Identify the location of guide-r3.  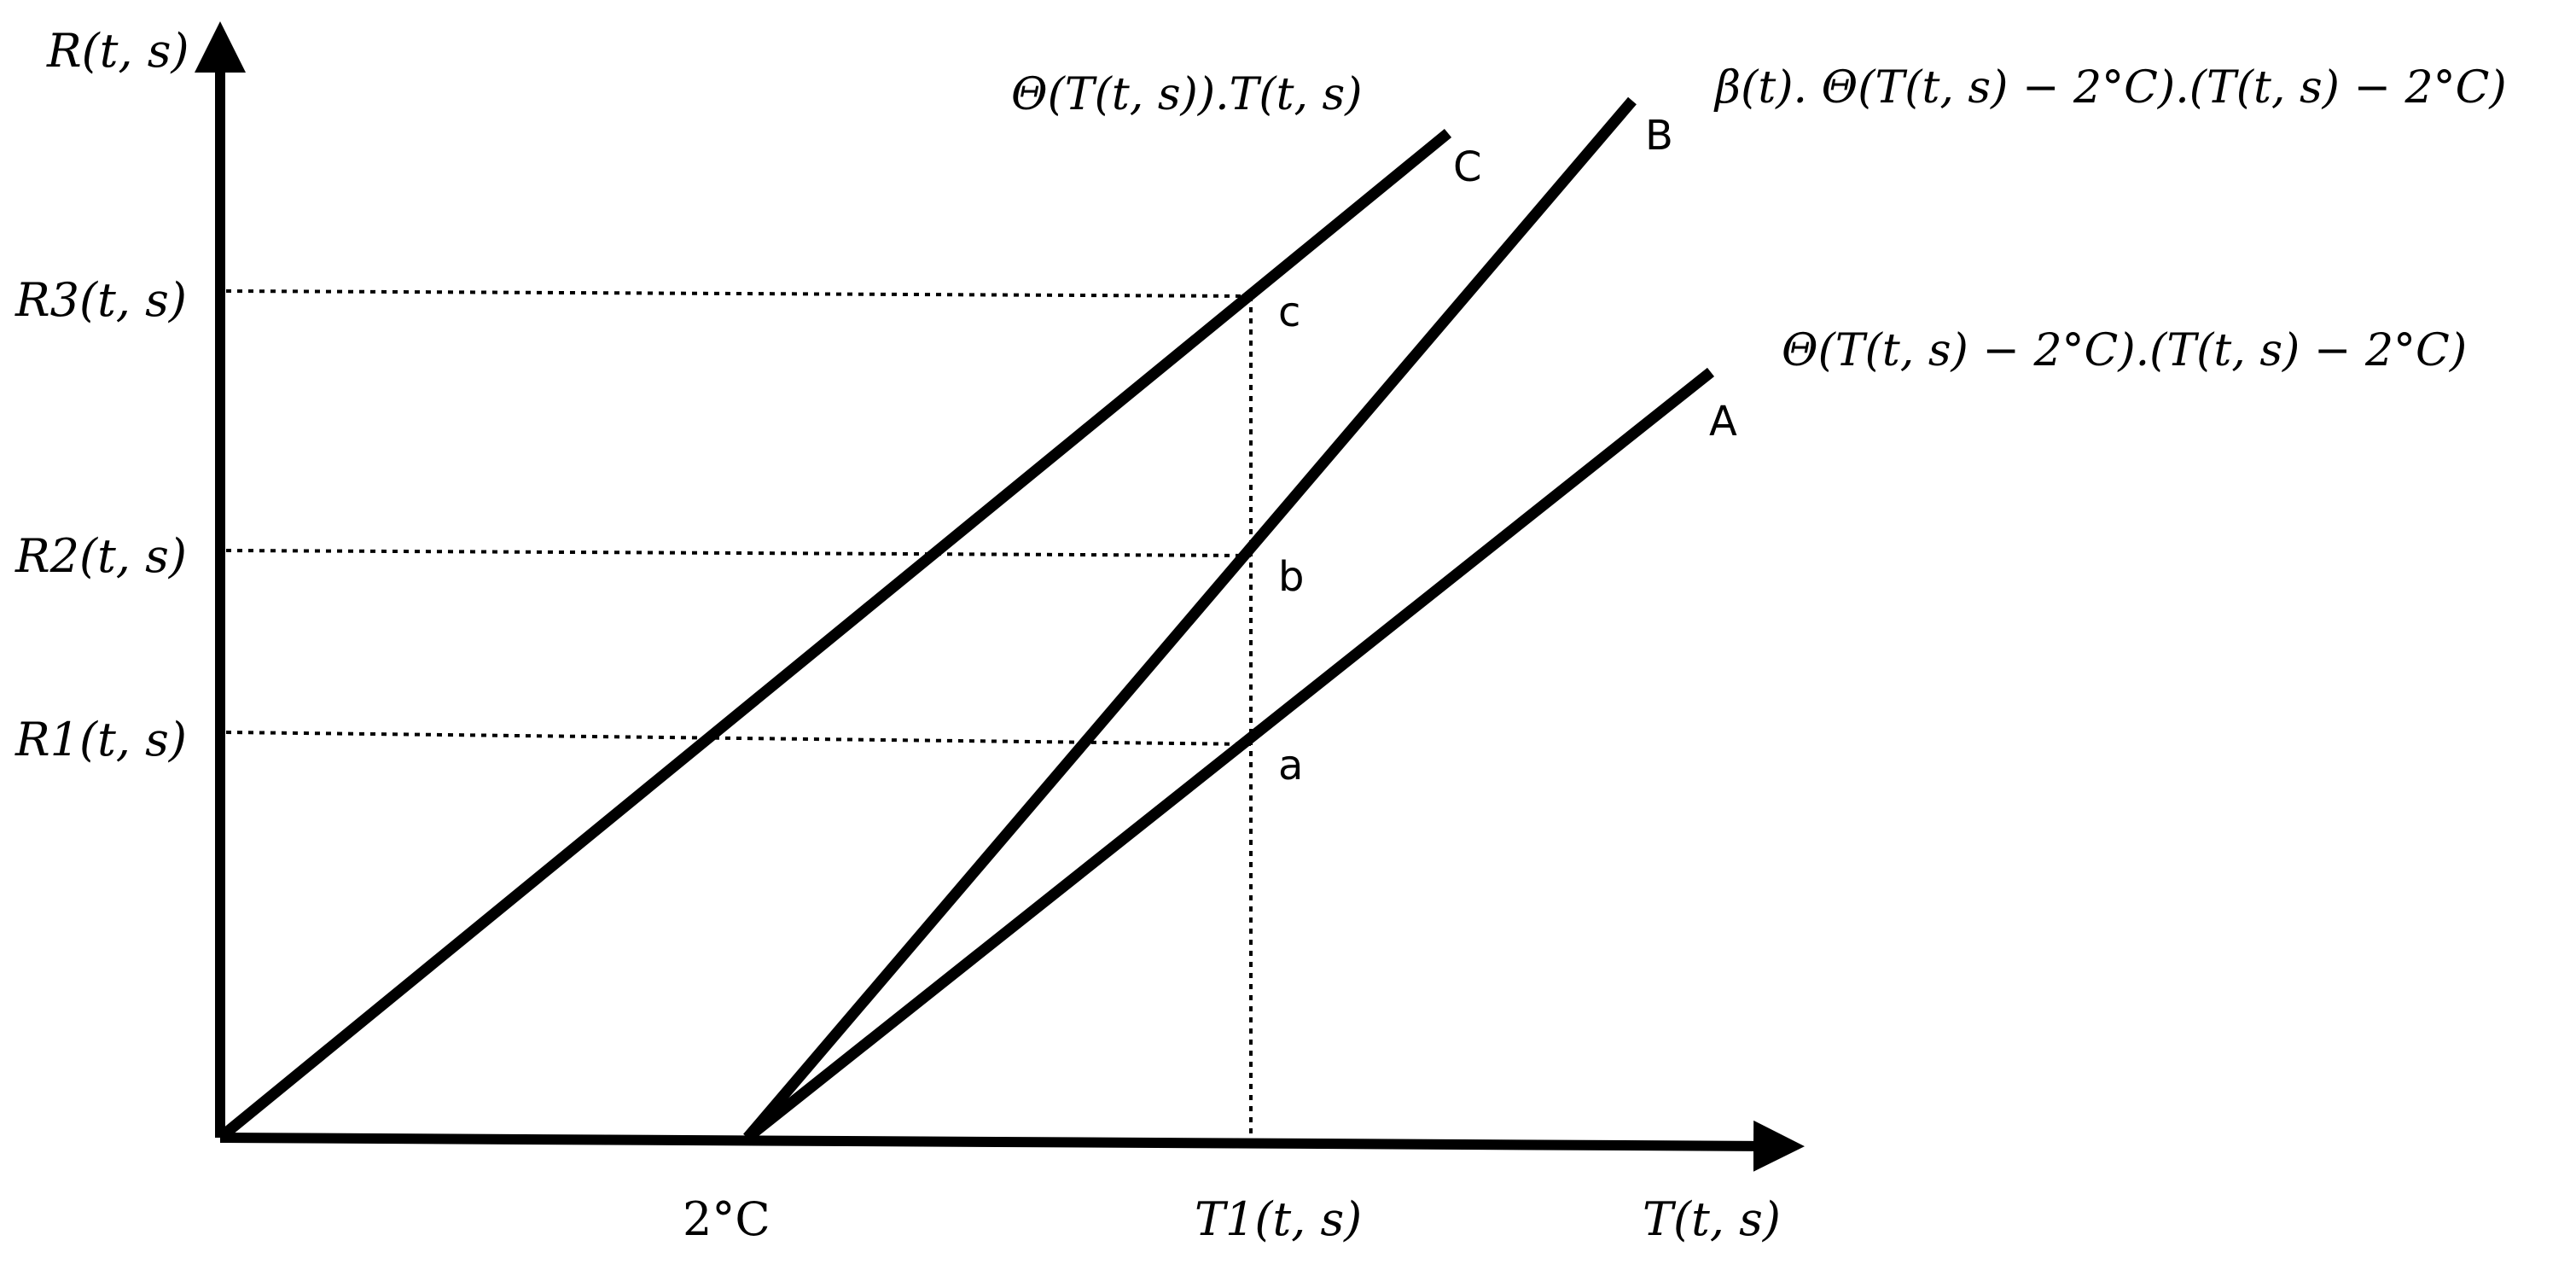
(739, 293).